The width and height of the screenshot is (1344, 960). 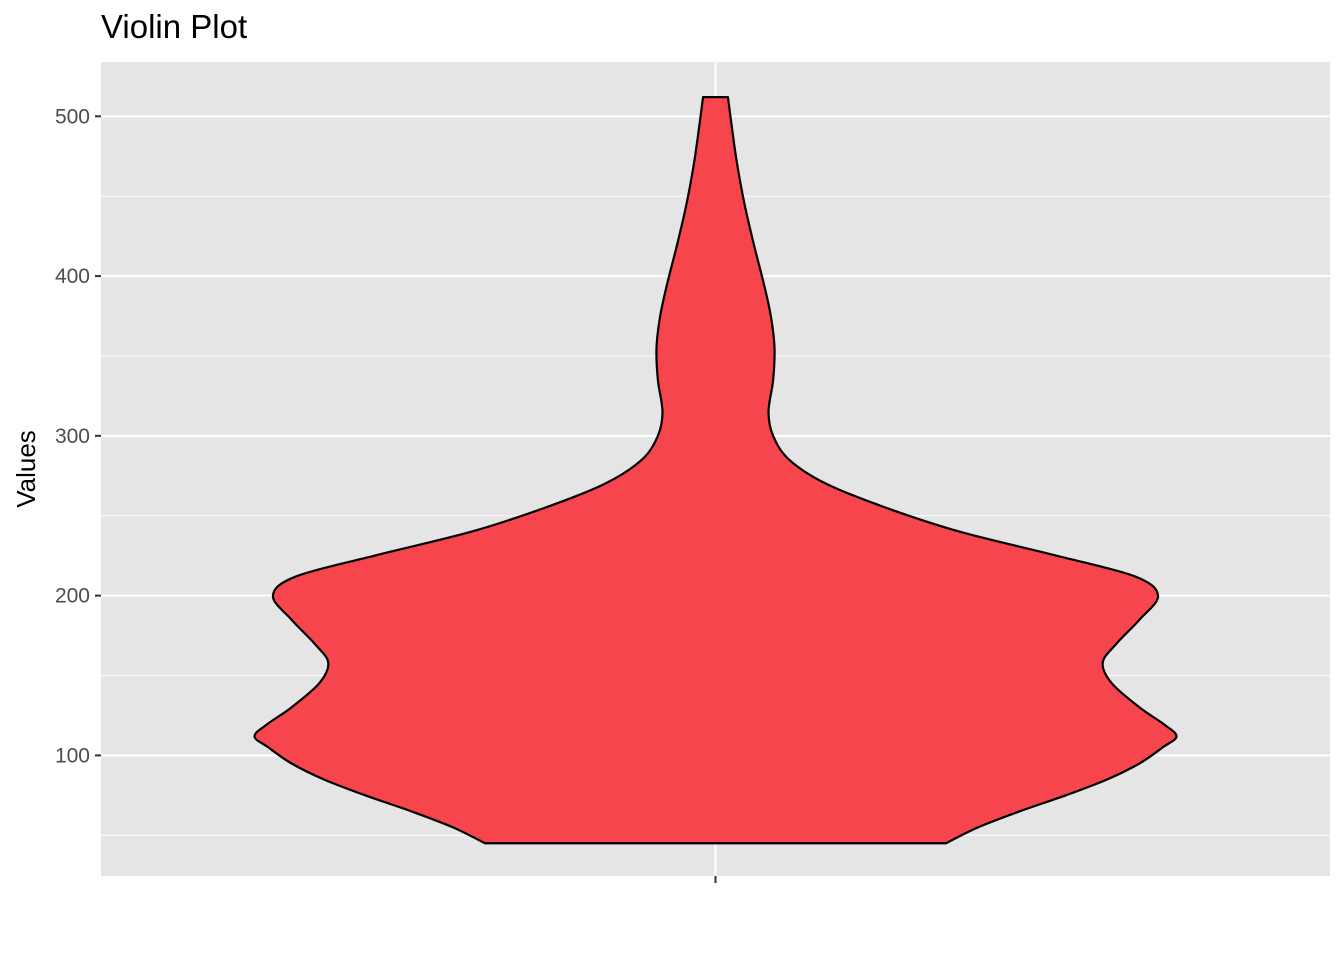 I want to click on y-axis: 100 200 300 400 500, so click(x=78, y=436).